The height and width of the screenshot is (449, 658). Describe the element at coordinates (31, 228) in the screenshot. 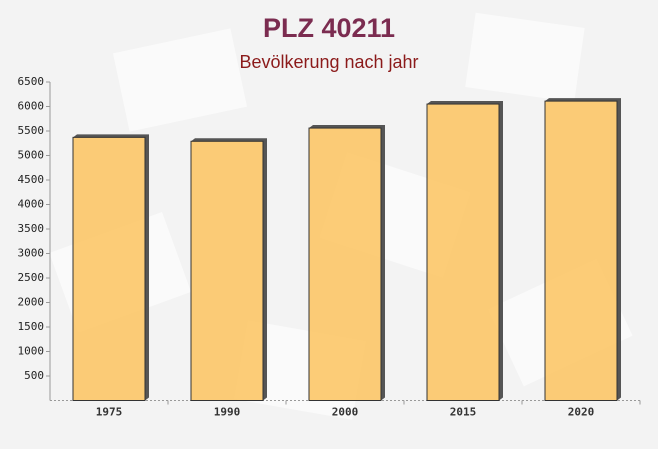

I see `y-tick-label: 3500` at that location.